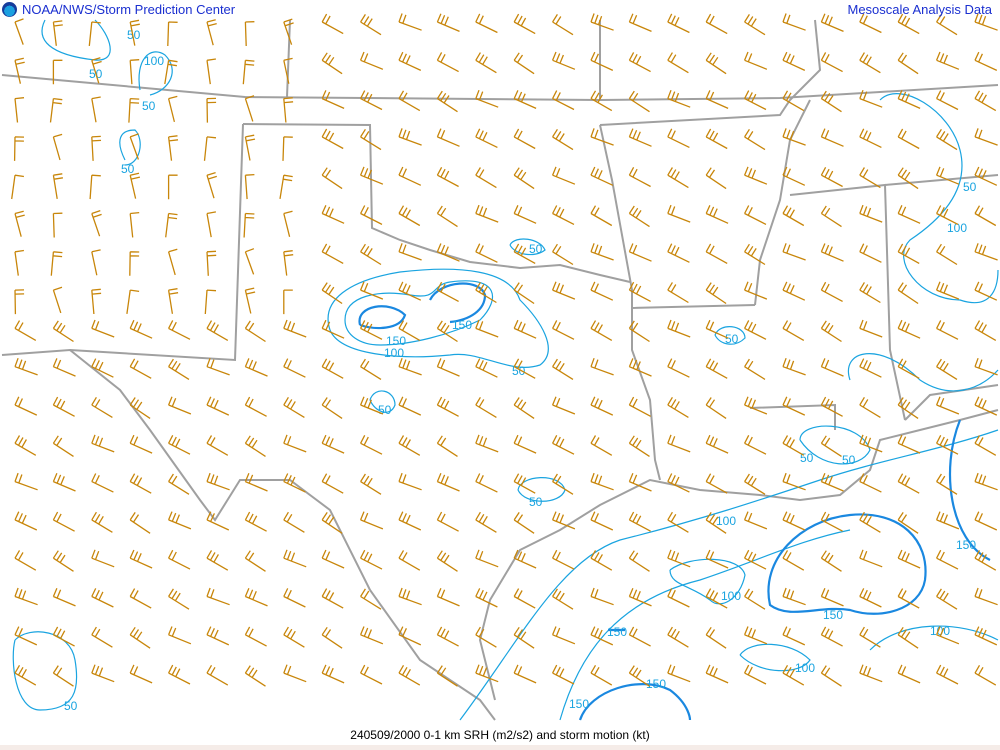 This screenshot has height=750, width=1000. I want to click on contour-label: 150, so click(833, 615).